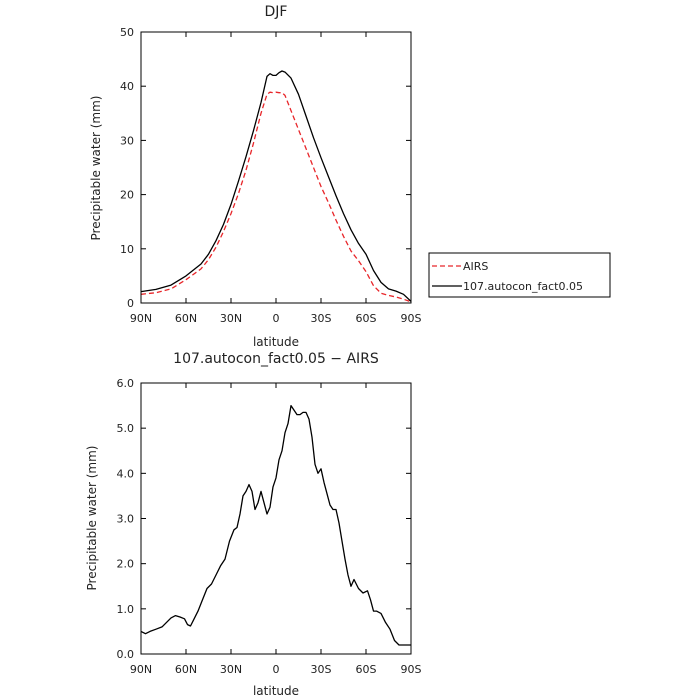  I want to click on top-y-tick-label-40: 40, so click(127, 86).